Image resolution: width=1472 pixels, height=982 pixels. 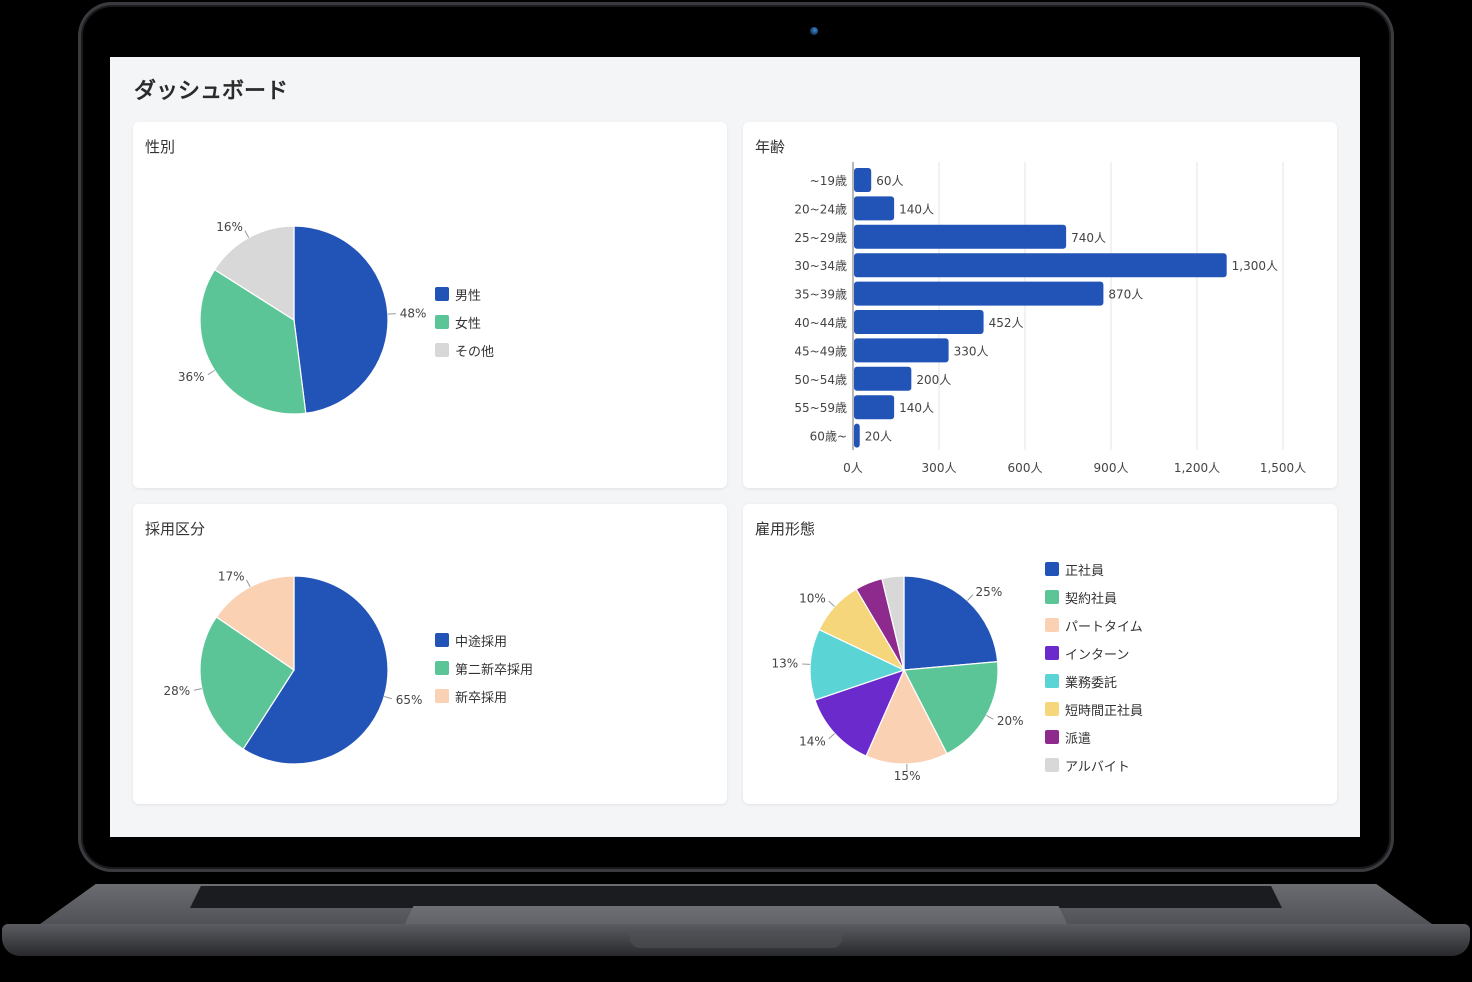 What do you see at coordinates (889, 181) in the screenshot?
I see `bar-value-label: 60人` at bounding box center [889, 181].